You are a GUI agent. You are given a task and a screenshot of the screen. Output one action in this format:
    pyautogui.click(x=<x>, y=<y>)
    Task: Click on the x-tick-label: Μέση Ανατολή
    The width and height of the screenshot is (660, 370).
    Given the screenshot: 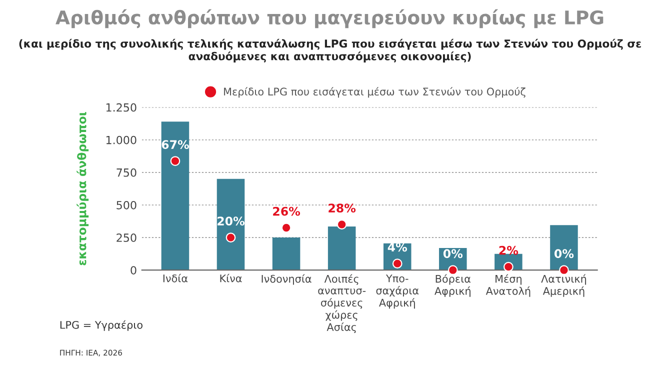 What is the action you would take?
    pyautogui.click(x=508, y=285)
    